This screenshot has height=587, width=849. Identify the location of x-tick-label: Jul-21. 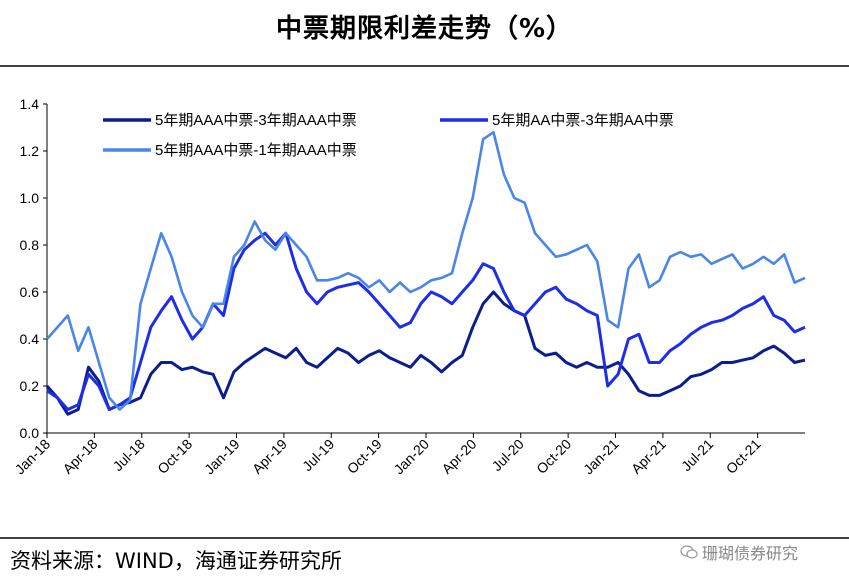
(697, 455).